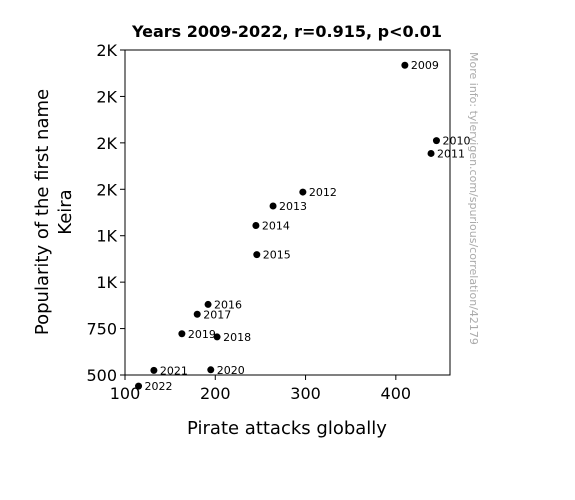 The width and height of the screenshot is (575, 500). Describe the element at coordinates (405, 65) in the screenshot. I see `data-point-2009` at that location.